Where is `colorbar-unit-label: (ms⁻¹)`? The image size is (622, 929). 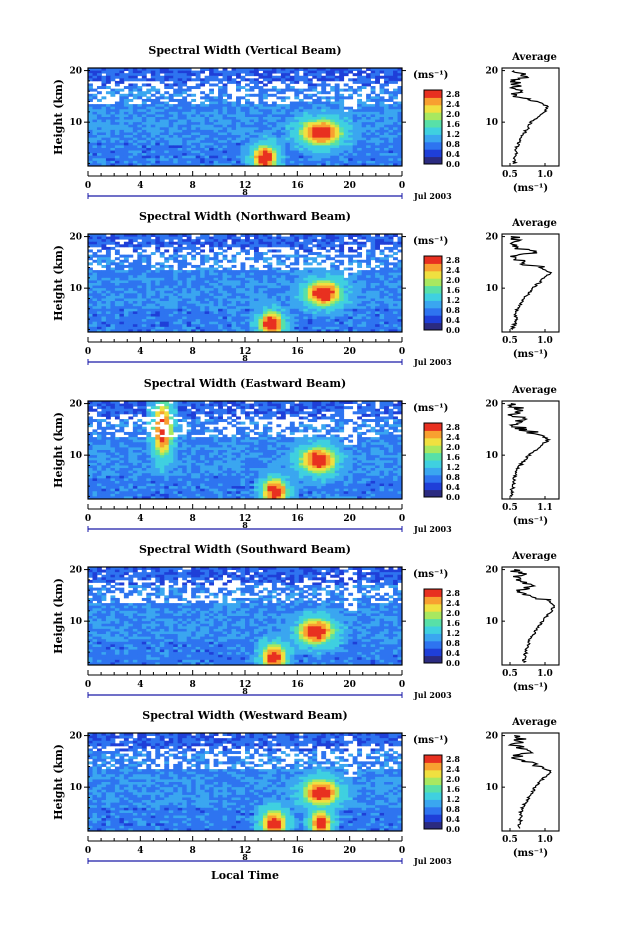 colorbar-unit-label: (ms⁻¹) is located at coordinates (430, 241).